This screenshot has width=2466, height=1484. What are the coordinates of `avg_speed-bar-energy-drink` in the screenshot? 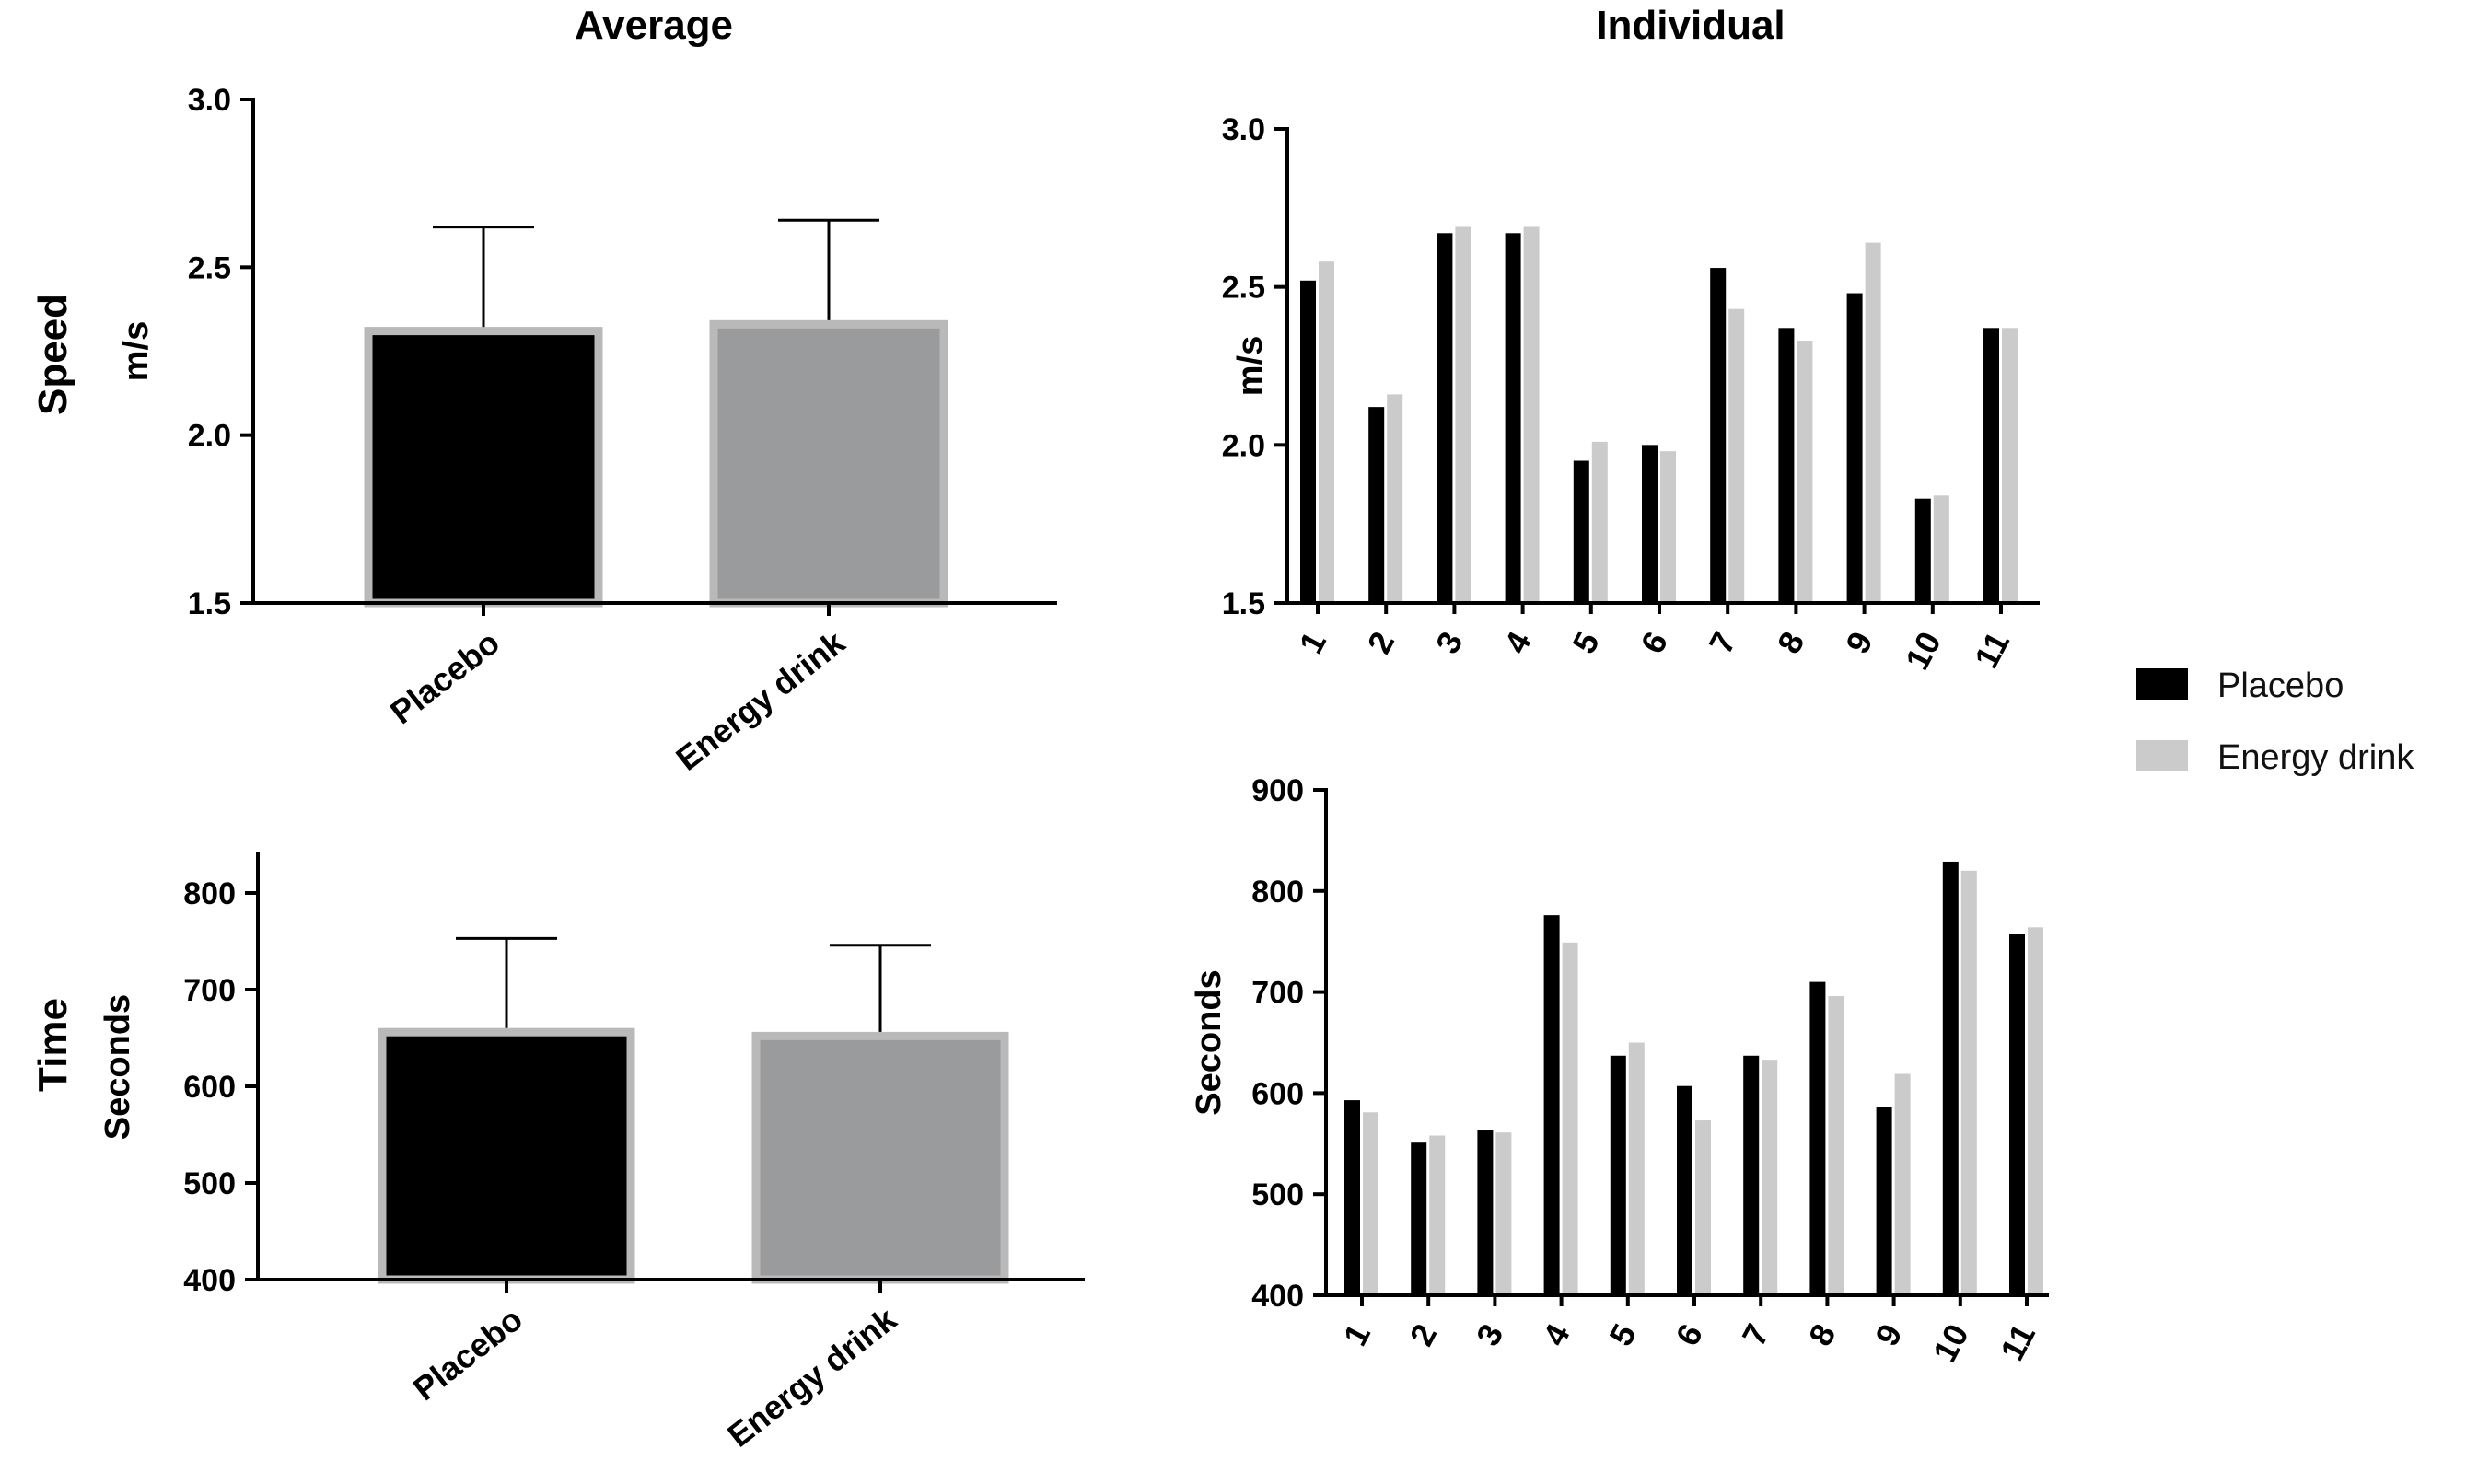 It's located at (828, 463).